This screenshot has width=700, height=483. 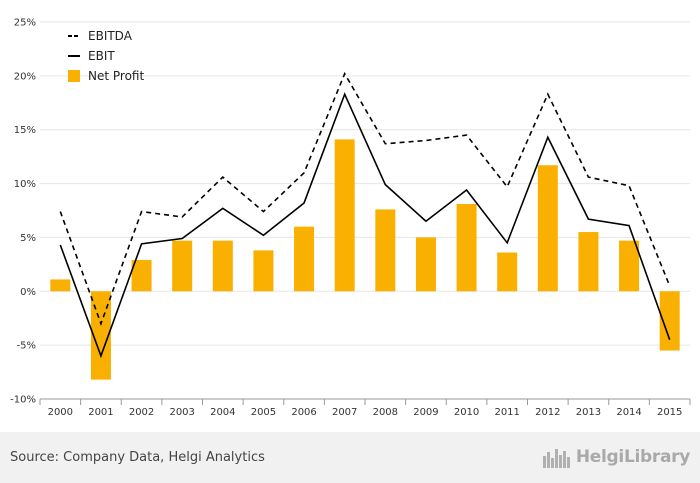 I want to click on y-tick-label: 0%, so click(x=28, y=292).